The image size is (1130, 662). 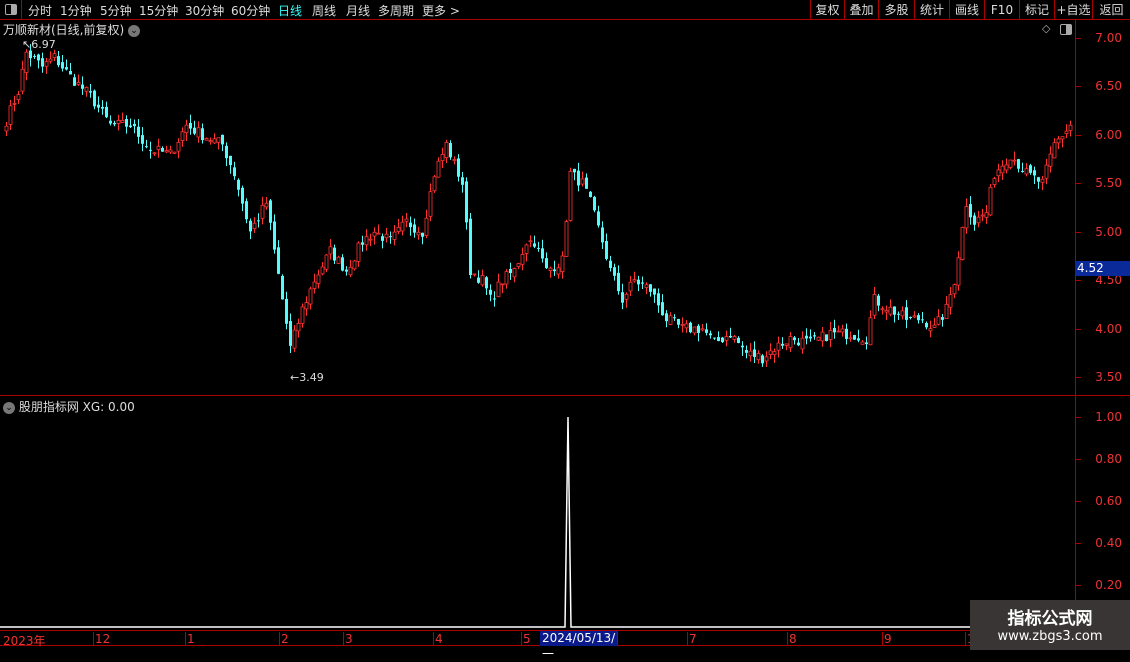 I want to click on period-tab: 更多 >, so click(x=441, y=11).